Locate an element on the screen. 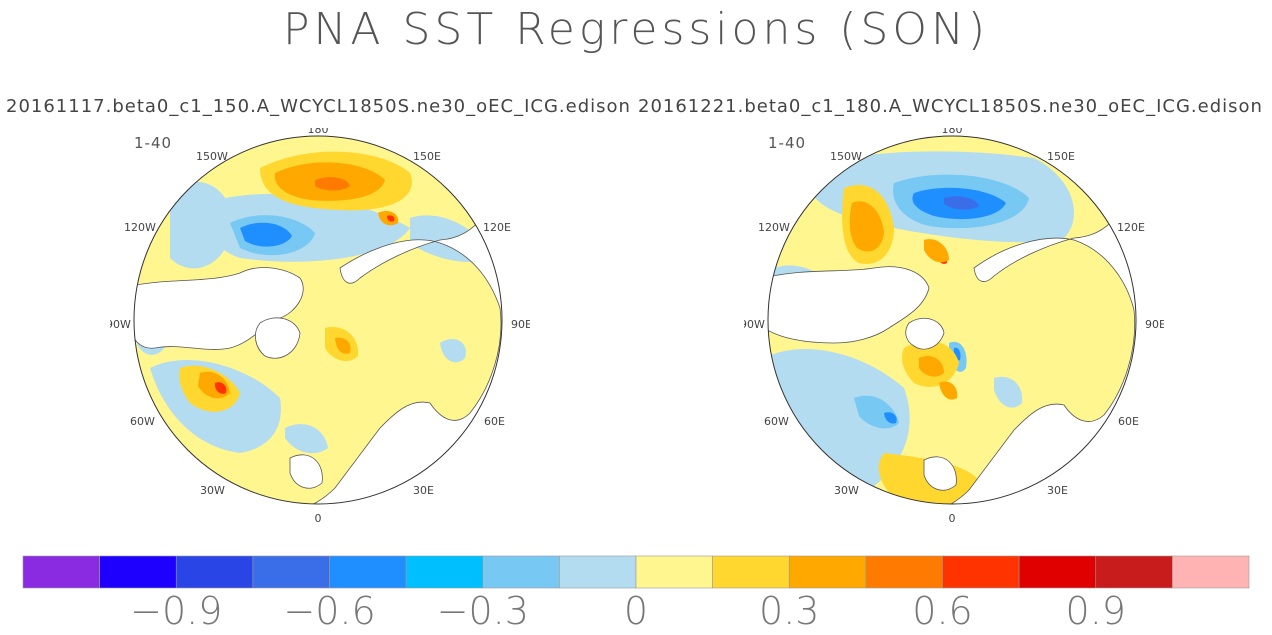 The image size is (1272, 635). colorbar-tick-label: 0 is located at coordinates (636, 611).